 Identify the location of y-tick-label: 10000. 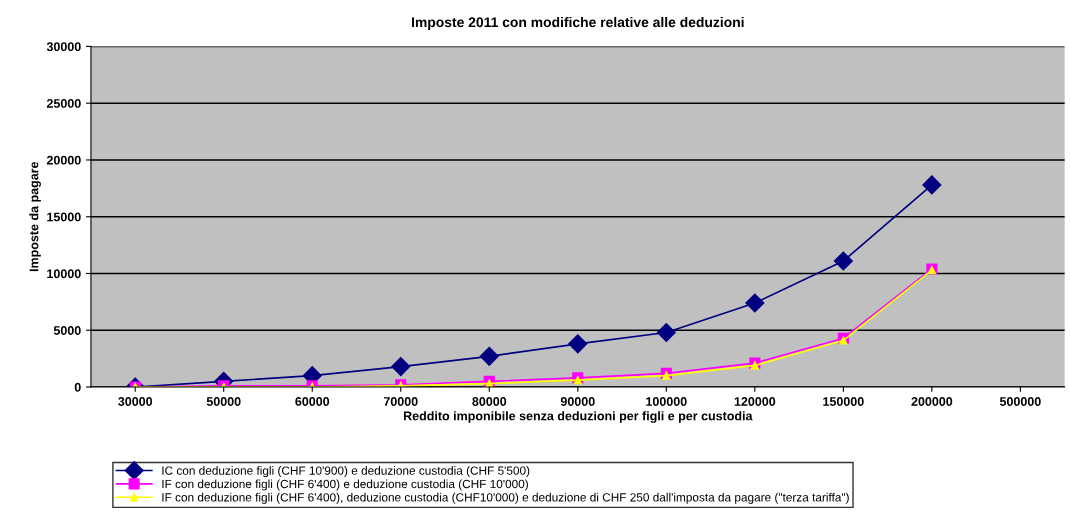
(64, 274).